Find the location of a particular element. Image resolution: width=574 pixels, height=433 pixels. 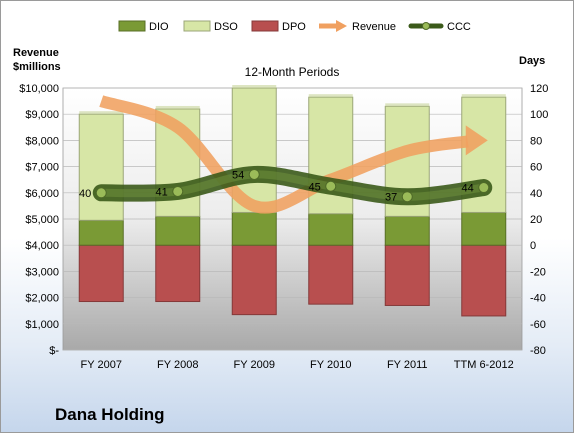

legend-label-ccc: CCC is located at coordinates (459, 27).